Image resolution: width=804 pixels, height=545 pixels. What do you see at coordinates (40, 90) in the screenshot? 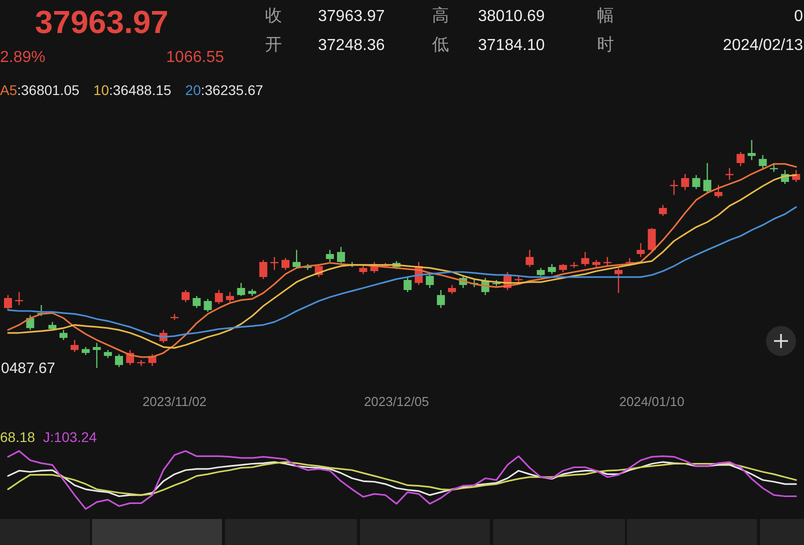
I see `text: A5:36801.05` at bounding box center [40, 90].